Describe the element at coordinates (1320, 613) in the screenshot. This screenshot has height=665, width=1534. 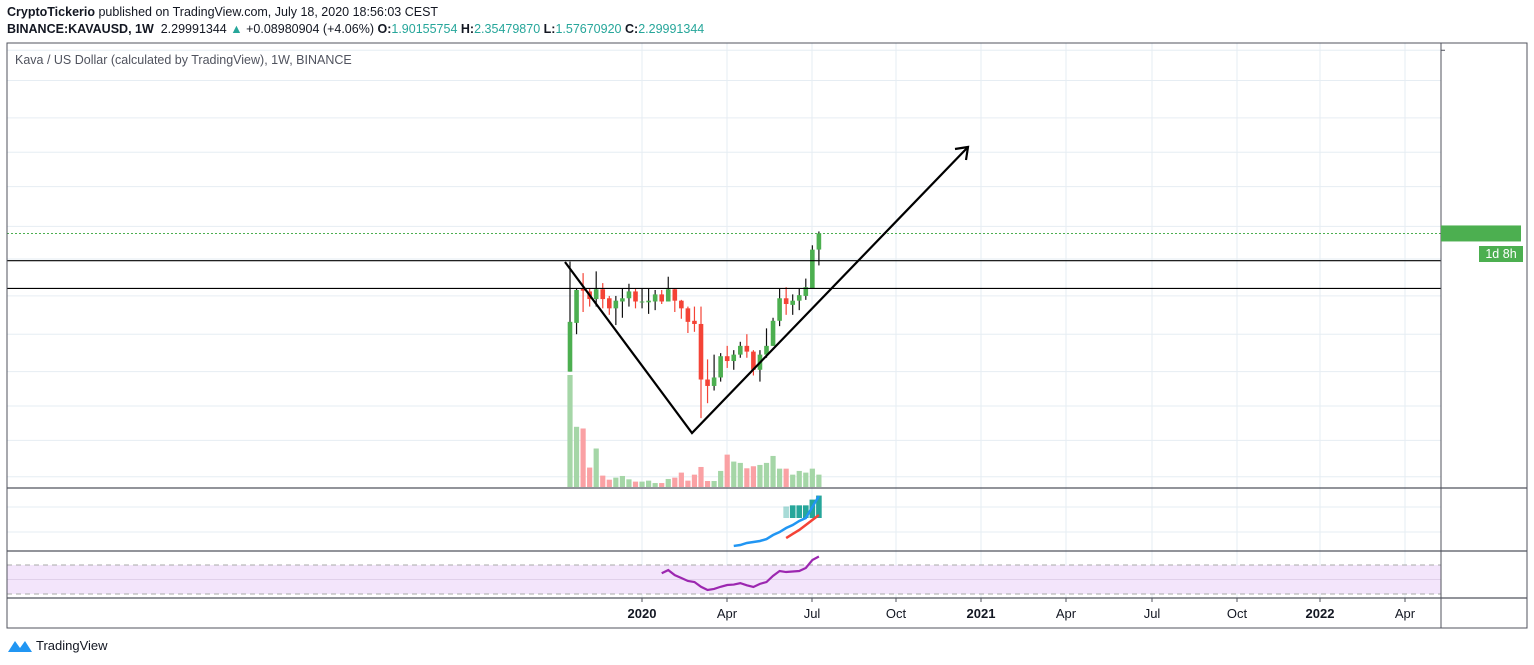
I see `time-tick-label: 2022` at that location.